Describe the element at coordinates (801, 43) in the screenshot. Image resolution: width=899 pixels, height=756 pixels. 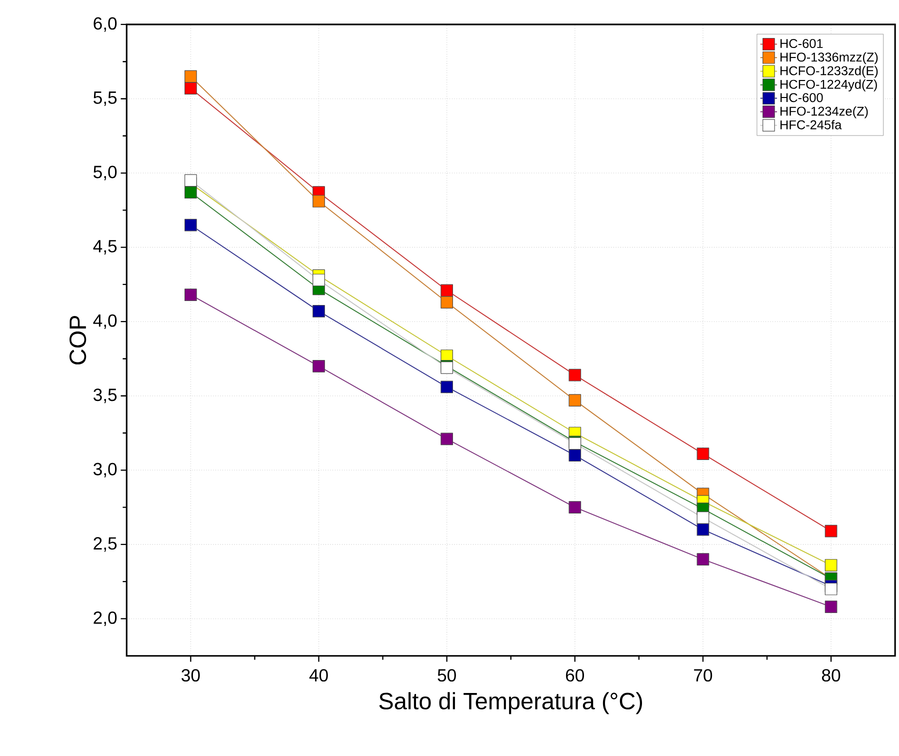
I see `legend-label: HC-601` at that location.